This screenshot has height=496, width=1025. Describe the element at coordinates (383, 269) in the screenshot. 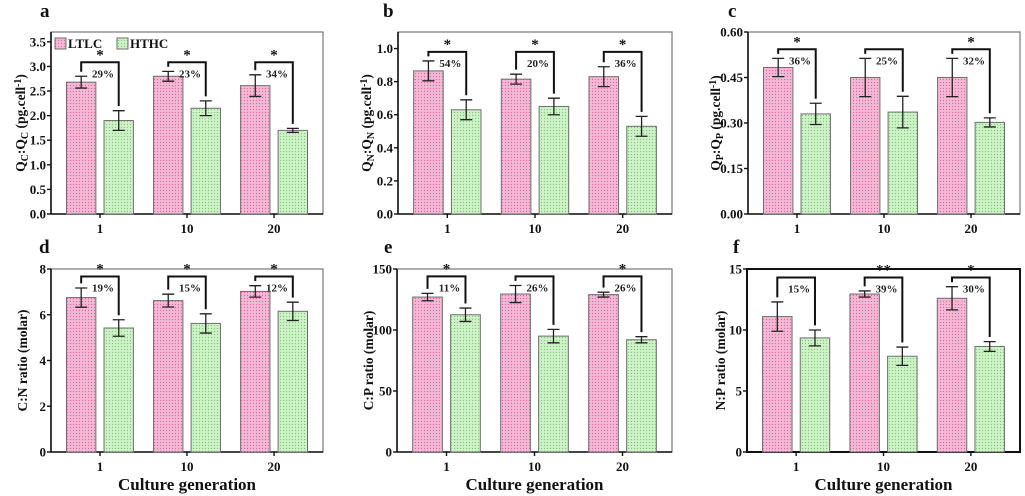

I see `y-tick-label: 150` at that location.